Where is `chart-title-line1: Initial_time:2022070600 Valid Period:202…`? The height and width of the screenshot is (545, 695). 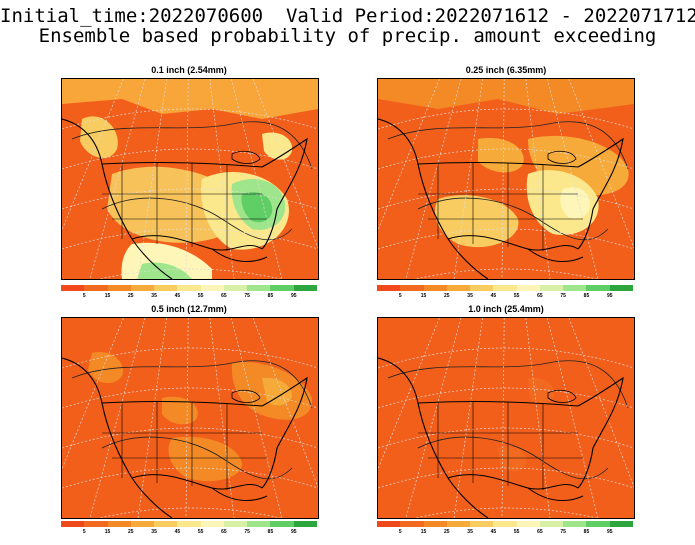
chart-title-line1: Initial_time:2022070600 Valid Period:202… is located at coordinates (347, 16).